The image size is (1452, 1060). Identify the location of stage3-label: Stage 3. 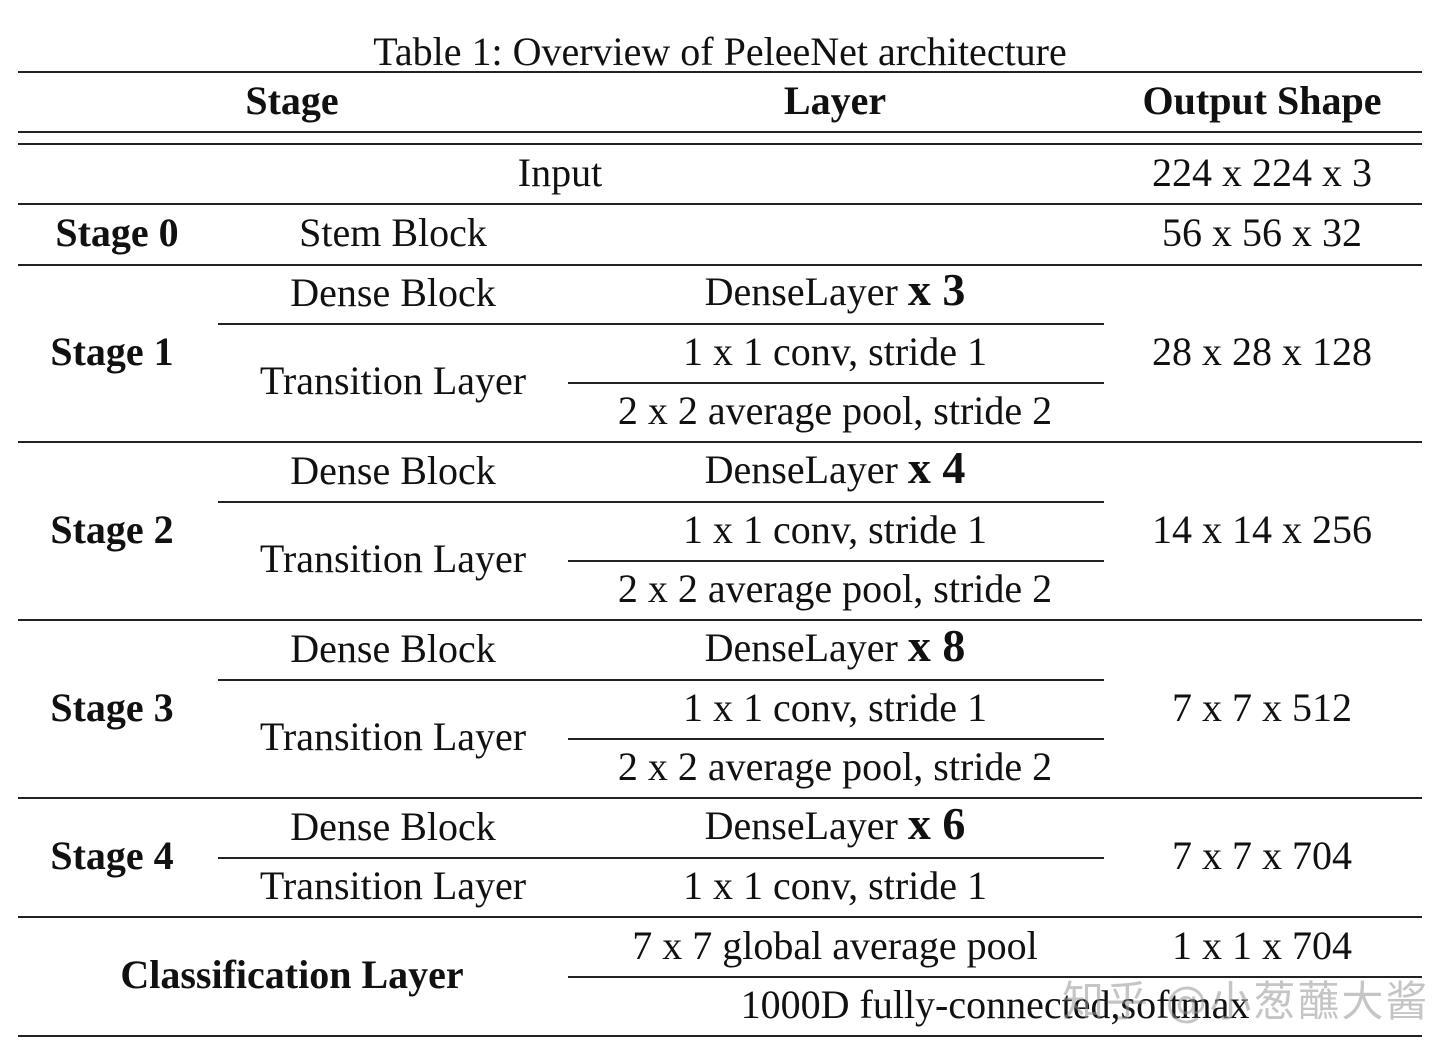
(112, 707).